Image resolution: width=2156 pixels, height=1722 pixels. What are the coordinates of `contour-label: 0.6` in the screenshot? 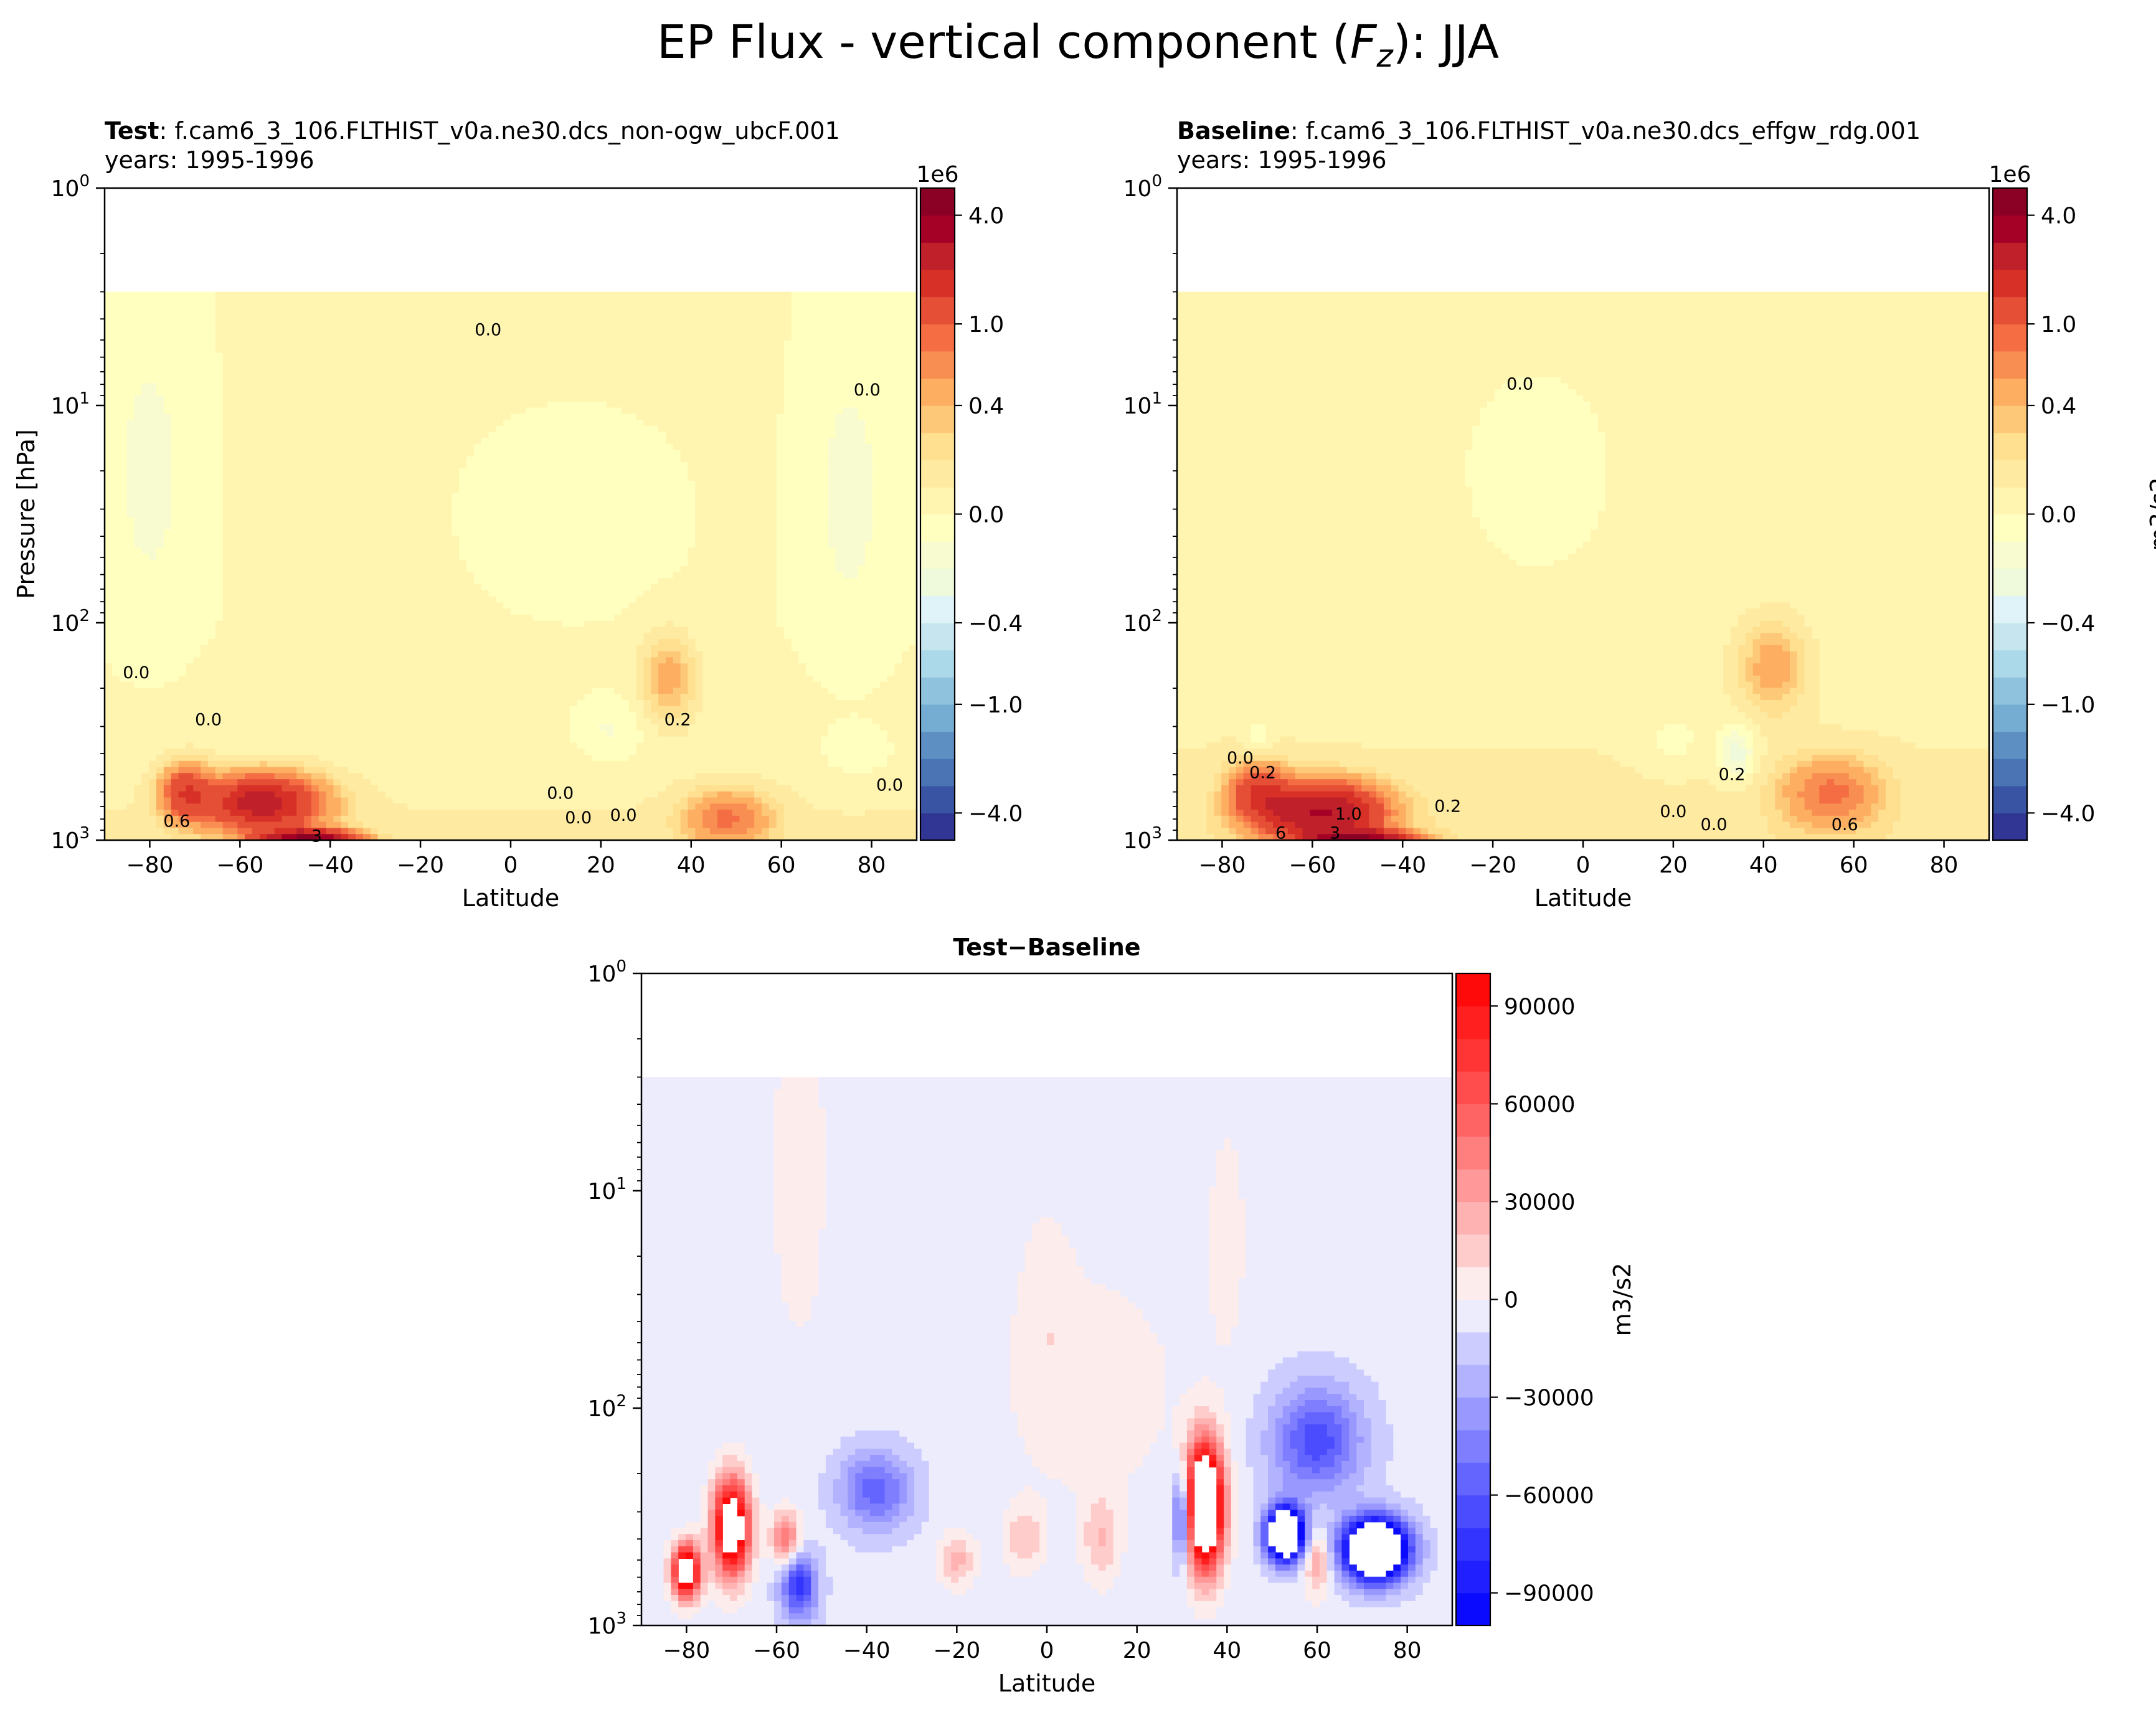 It's located at (1845, 825).